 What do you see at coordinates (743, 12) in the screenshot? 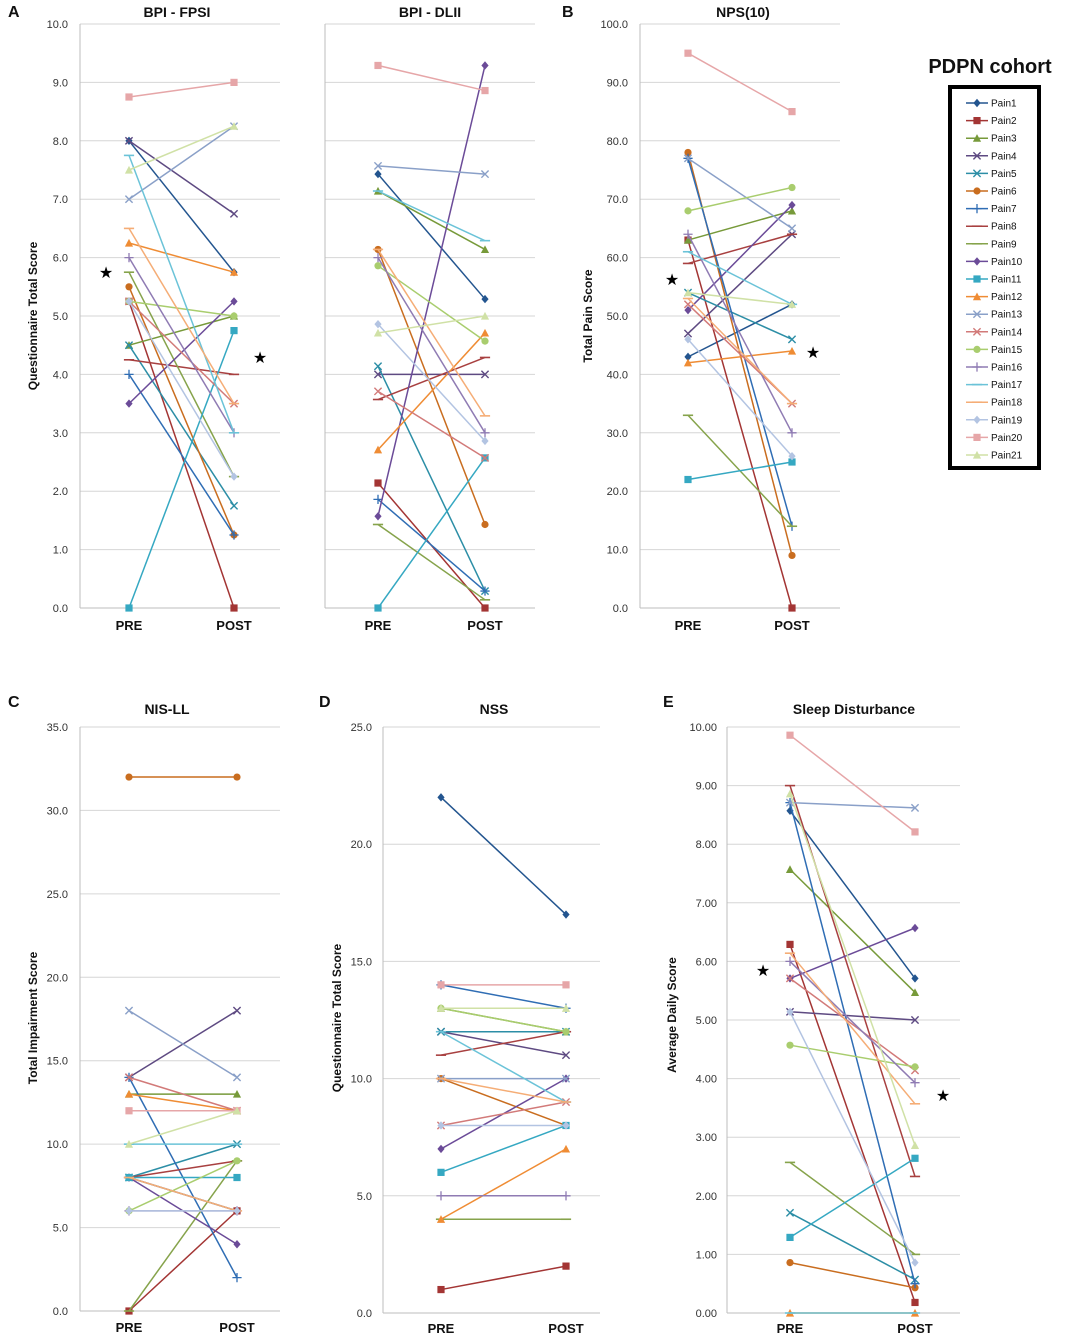
I see `chart-title: NPS(10)` at bounding box center [743, 12].